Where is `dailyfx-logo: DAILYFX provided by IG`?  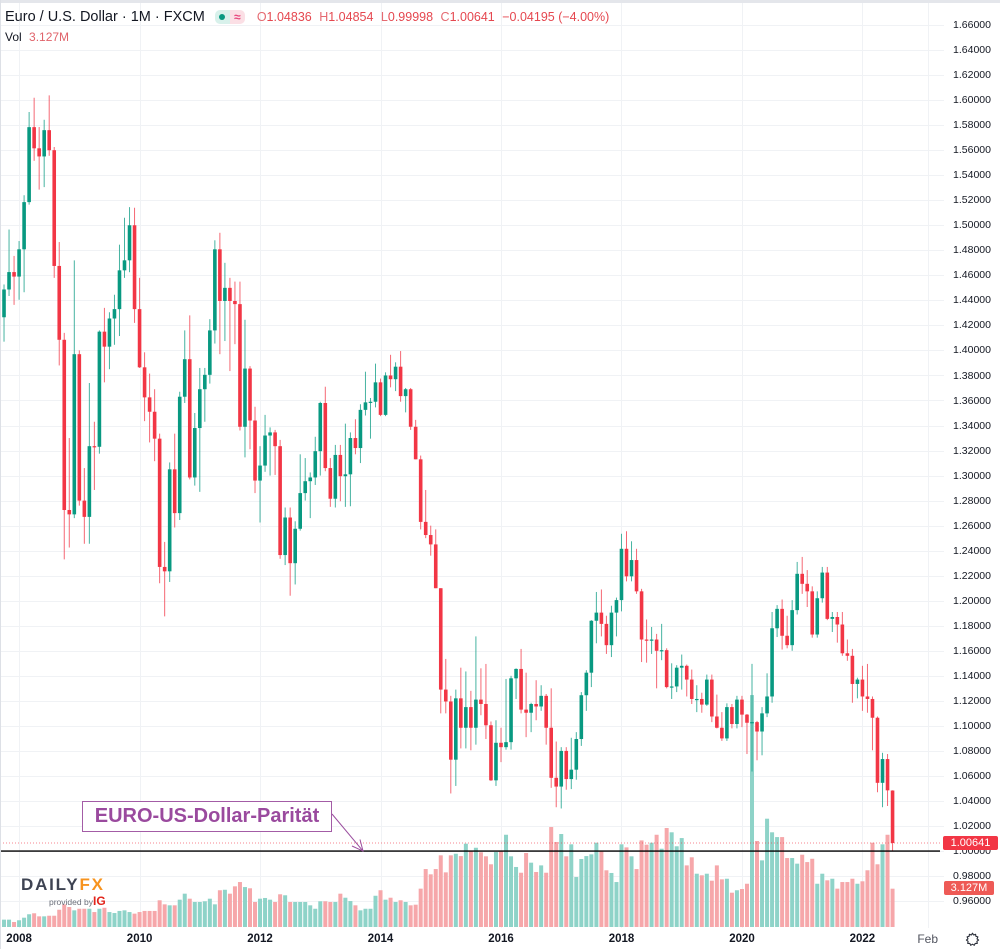 dailyfx-logo: DAILYFX provided by IG is located at coordinates (63, 892).